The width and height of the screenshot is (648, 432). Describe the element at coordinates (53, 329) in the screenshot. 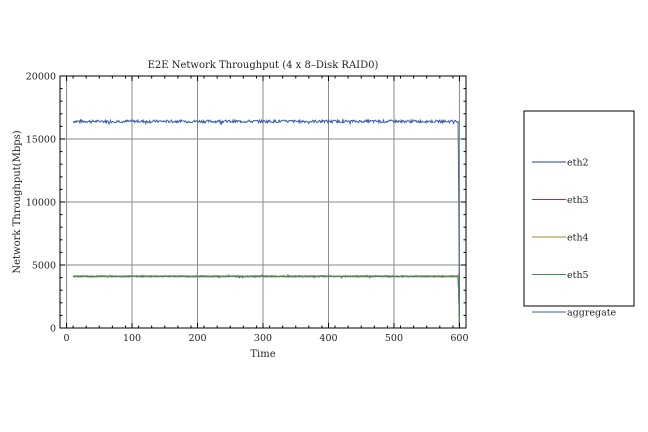

I see `y-tick-label: 0` at that location.